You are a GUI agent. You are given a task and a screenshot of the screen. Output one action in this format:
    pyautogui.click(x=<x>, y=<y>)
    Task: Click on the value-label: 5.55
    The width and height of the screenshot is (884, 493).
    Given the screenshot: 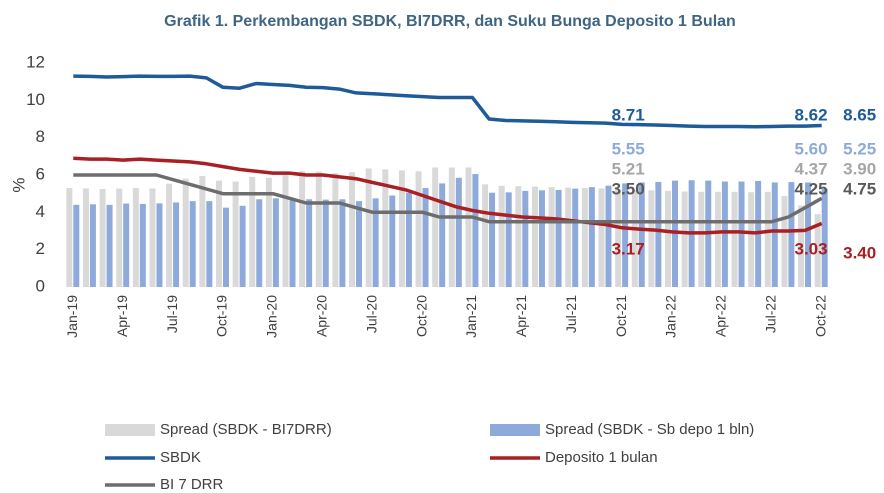 What is the action you would take?
    pyautogui.click(x=628, y=148)
    